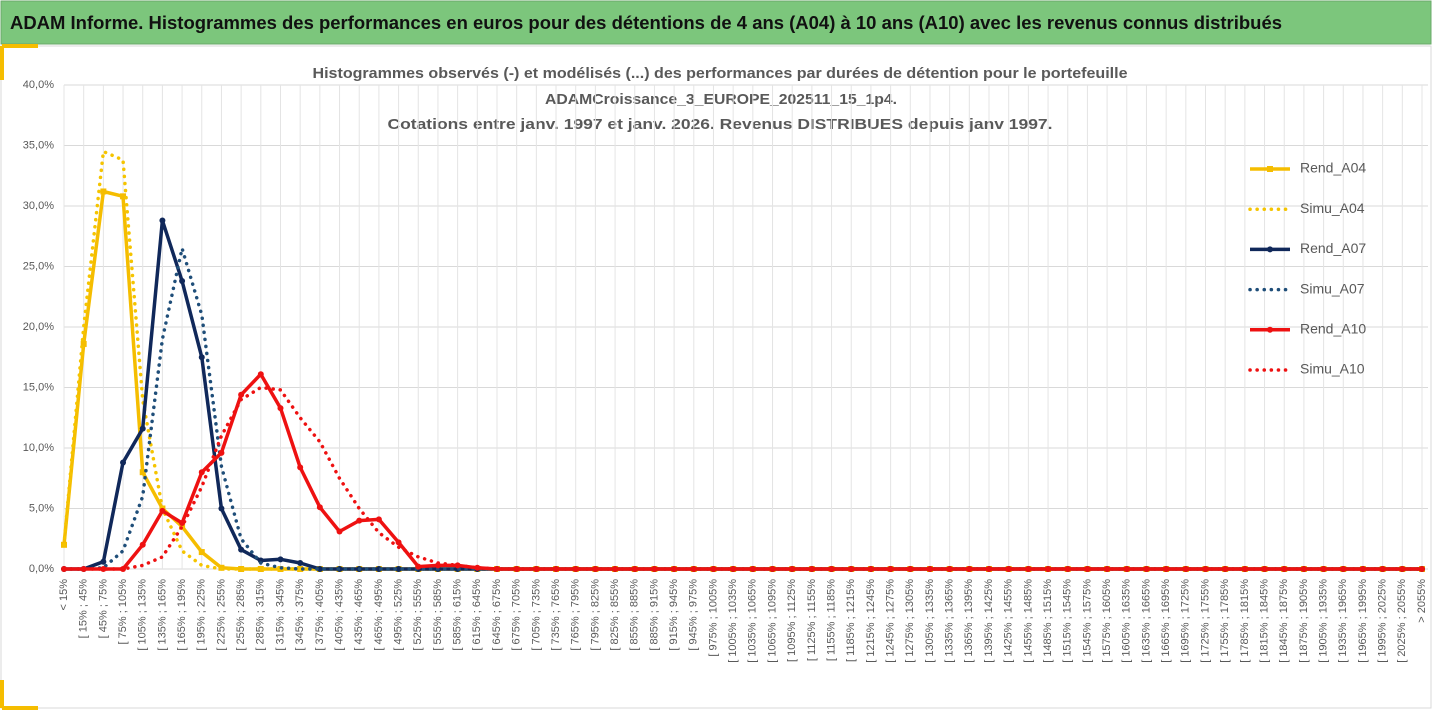 The height and width of the screenshot is (710, 1432). I want to click on x-tick-label: [ 945% ; 975%, so click(694, 615).